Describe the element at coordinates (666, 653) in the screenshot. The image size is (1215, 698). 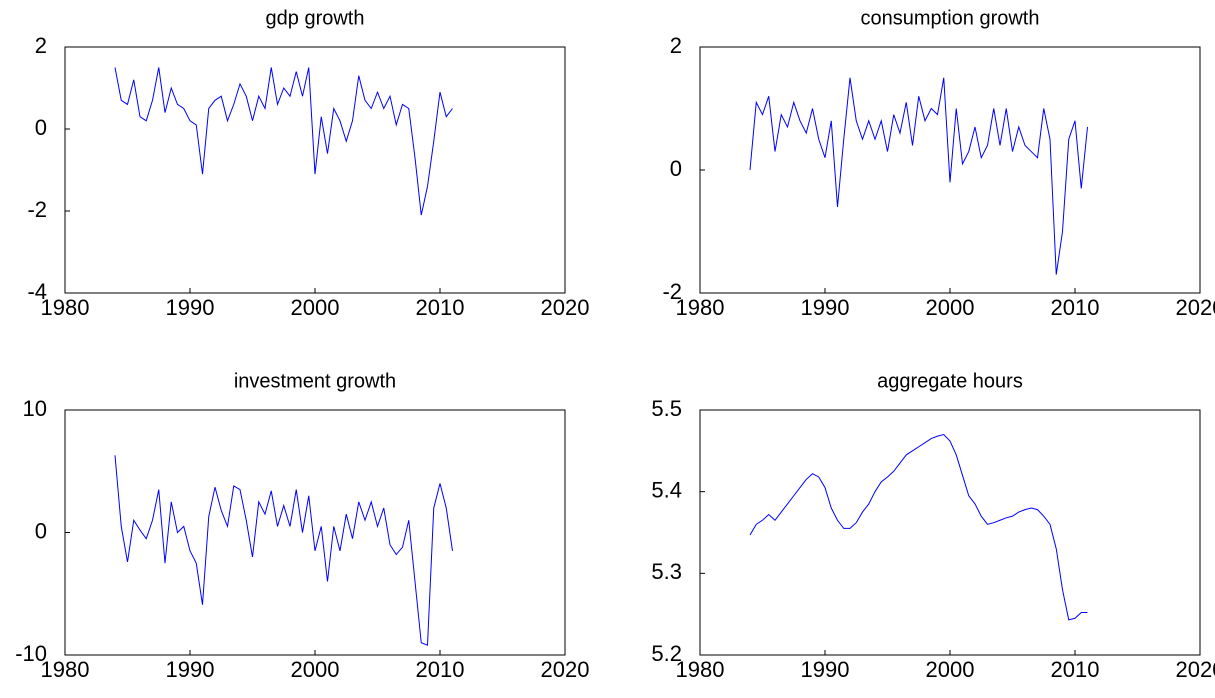
I see `y-tick-label: 5.2` at that location.